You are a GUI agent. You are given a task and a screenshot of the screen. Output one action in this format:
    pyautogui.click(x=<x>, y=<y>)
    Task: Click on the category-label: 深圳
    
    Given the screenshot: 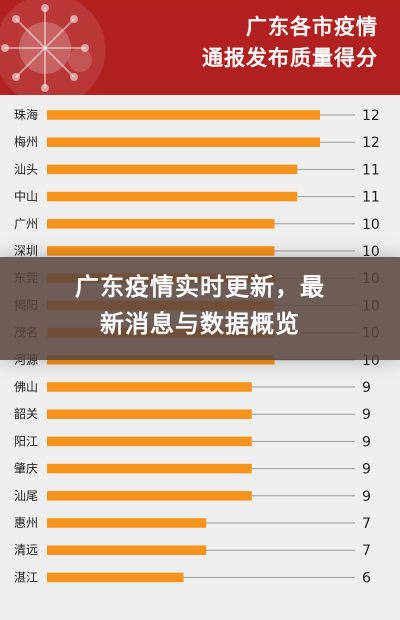 What is the action you would take?
    pyautogui.click(x=26, y=251)
    